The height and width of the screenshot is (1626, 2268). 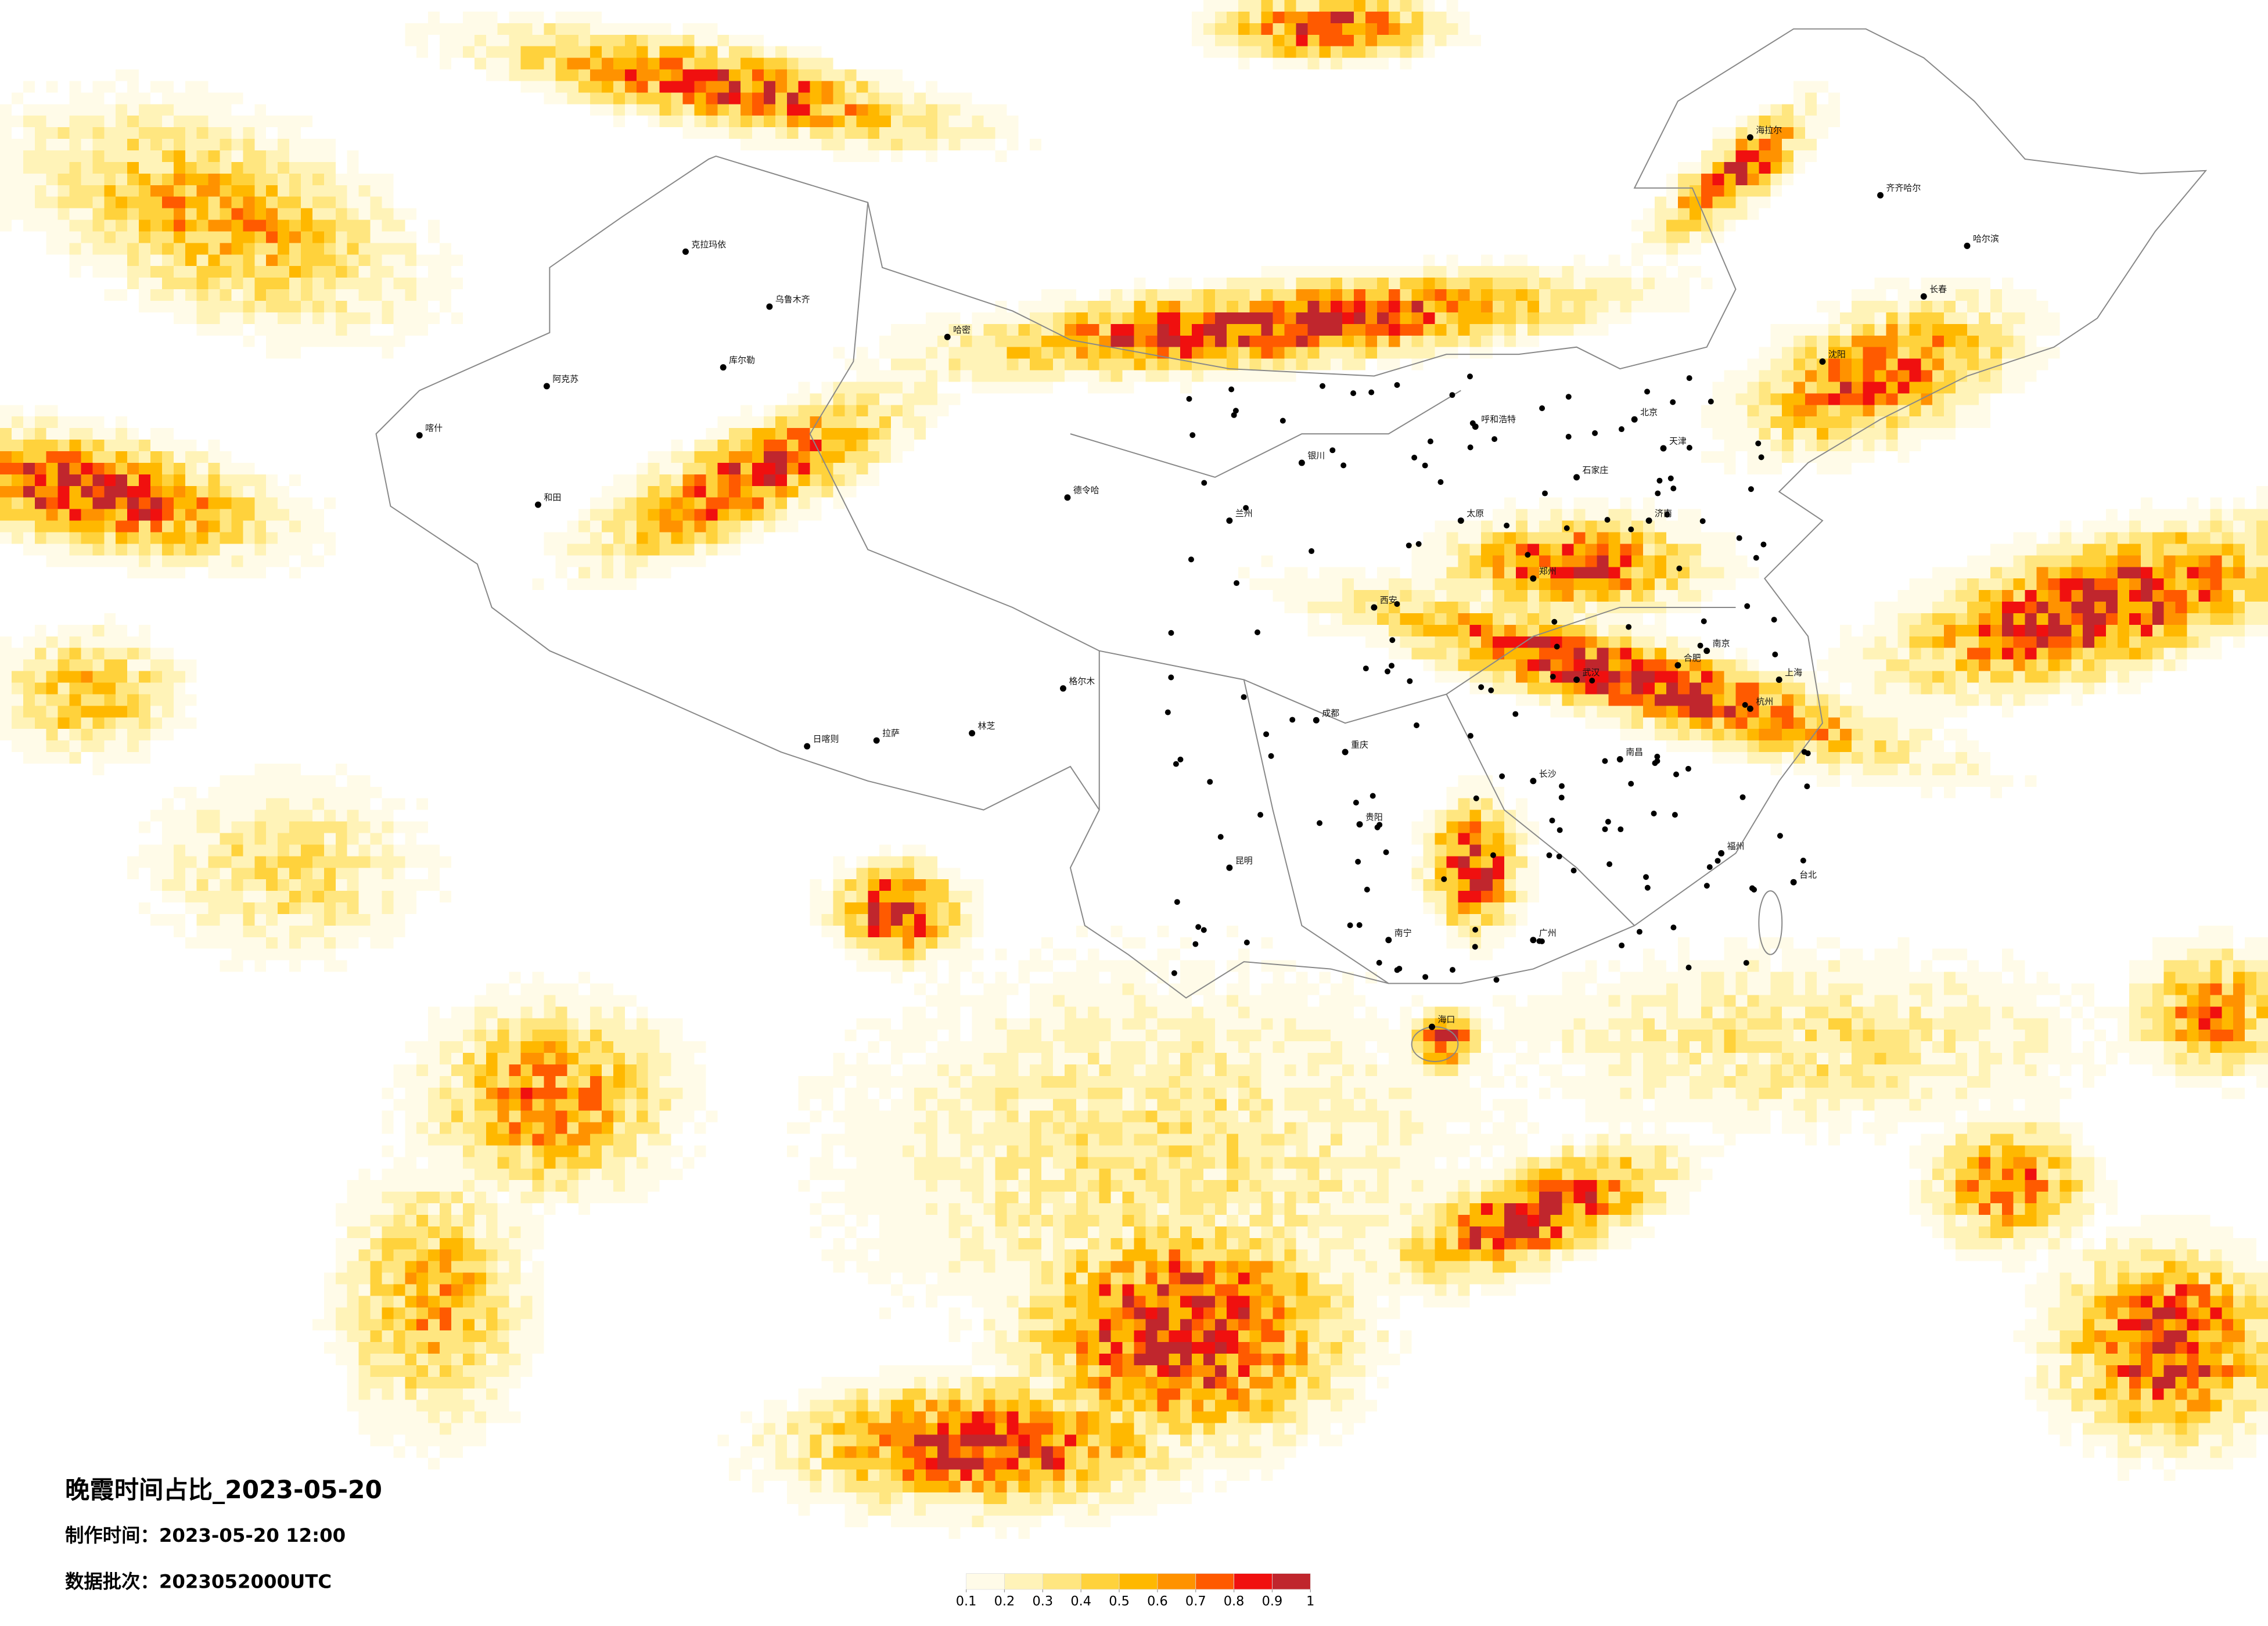 What do you see at coordinates (205, 1535) in the screenshot?
I see `made-time: 制作时间：2023-05-20 12:00` at bounding box center [205, 1535].